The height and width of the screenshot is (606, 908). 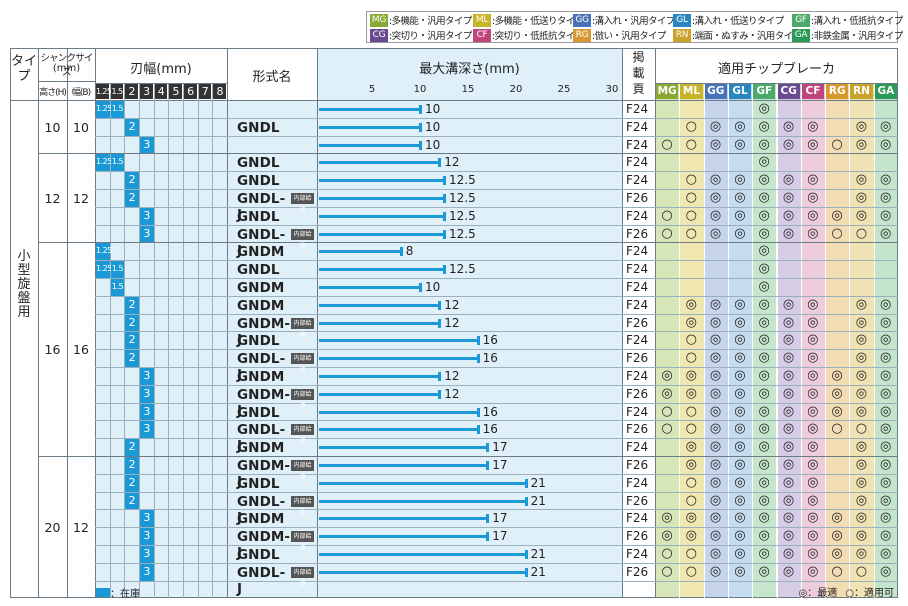 What do you see at coordinates (161, 69) in the screenshot?
I see `blade-header: 刃幅(mm)` at bounding box center [161, 69].